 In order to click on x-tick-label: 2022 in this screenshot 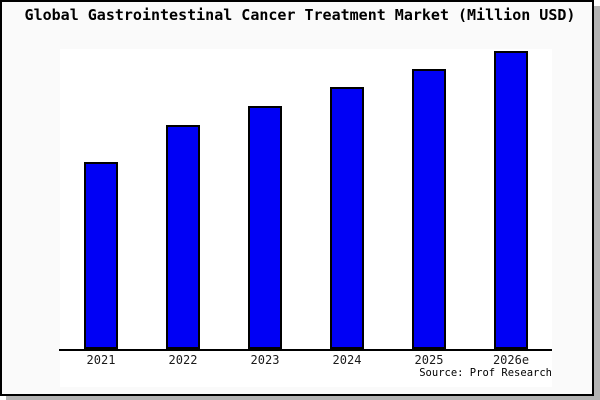, I will do `click(183, 360)`.